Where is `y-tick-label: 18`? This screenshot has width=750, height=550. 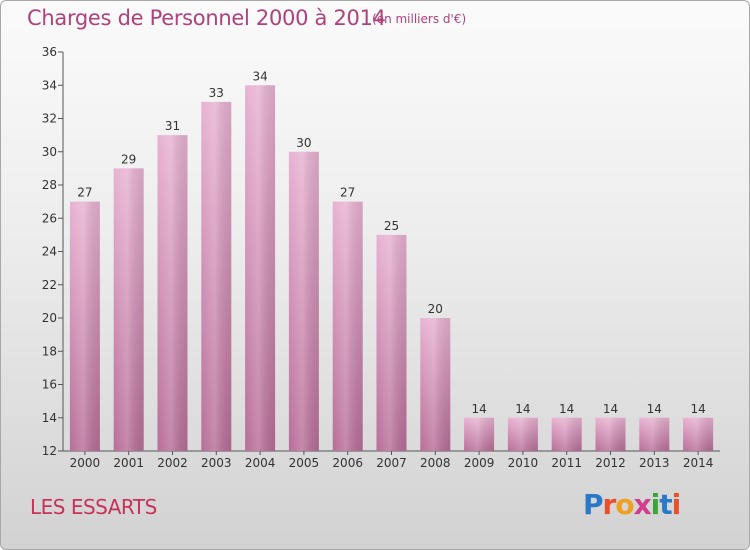
y-tick-label: 18 is located at coordinates (49, 351).